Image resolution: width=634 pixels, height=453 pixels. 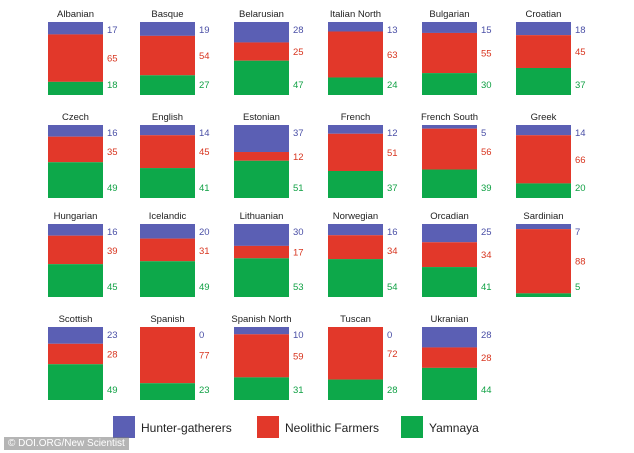 I want to click on value-label-yamnaya-albanian: 18, so click(x=112, y=85).